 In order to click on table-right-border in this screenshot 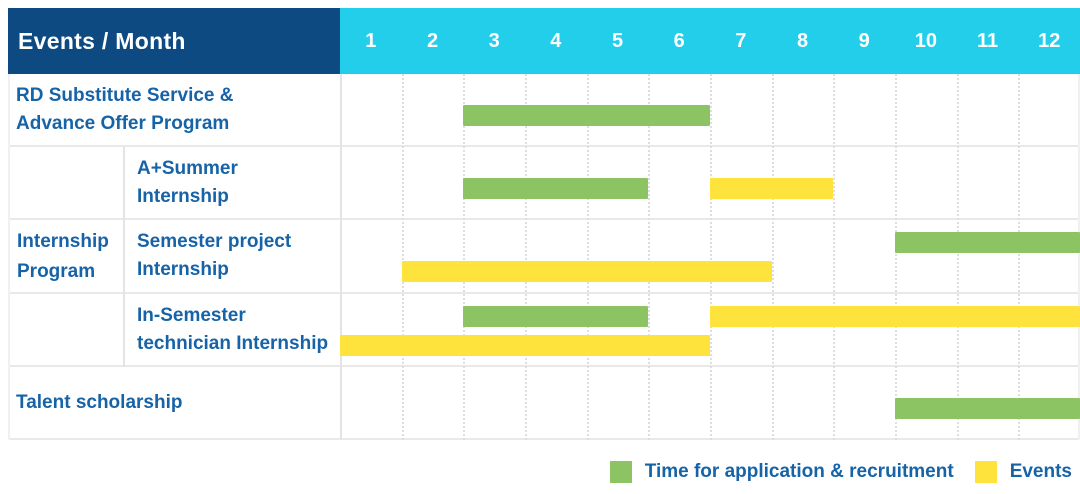, I will do `click(1079, 257)`.